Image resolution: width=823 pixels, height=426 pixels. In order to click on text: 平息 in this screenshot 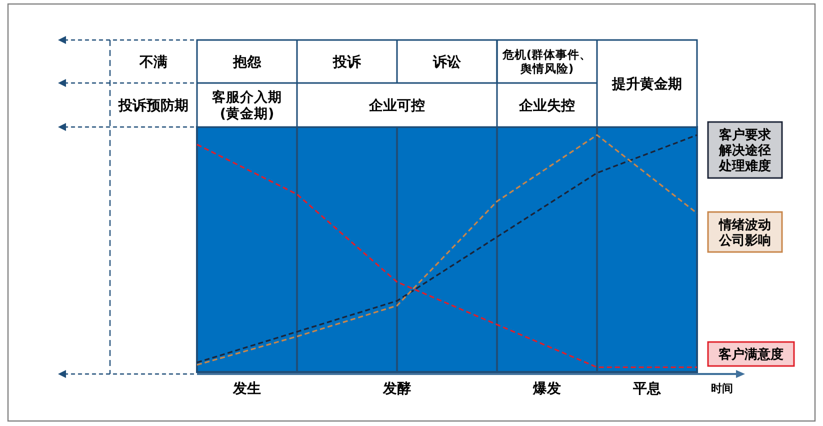, I will do `click(647, 388)`.